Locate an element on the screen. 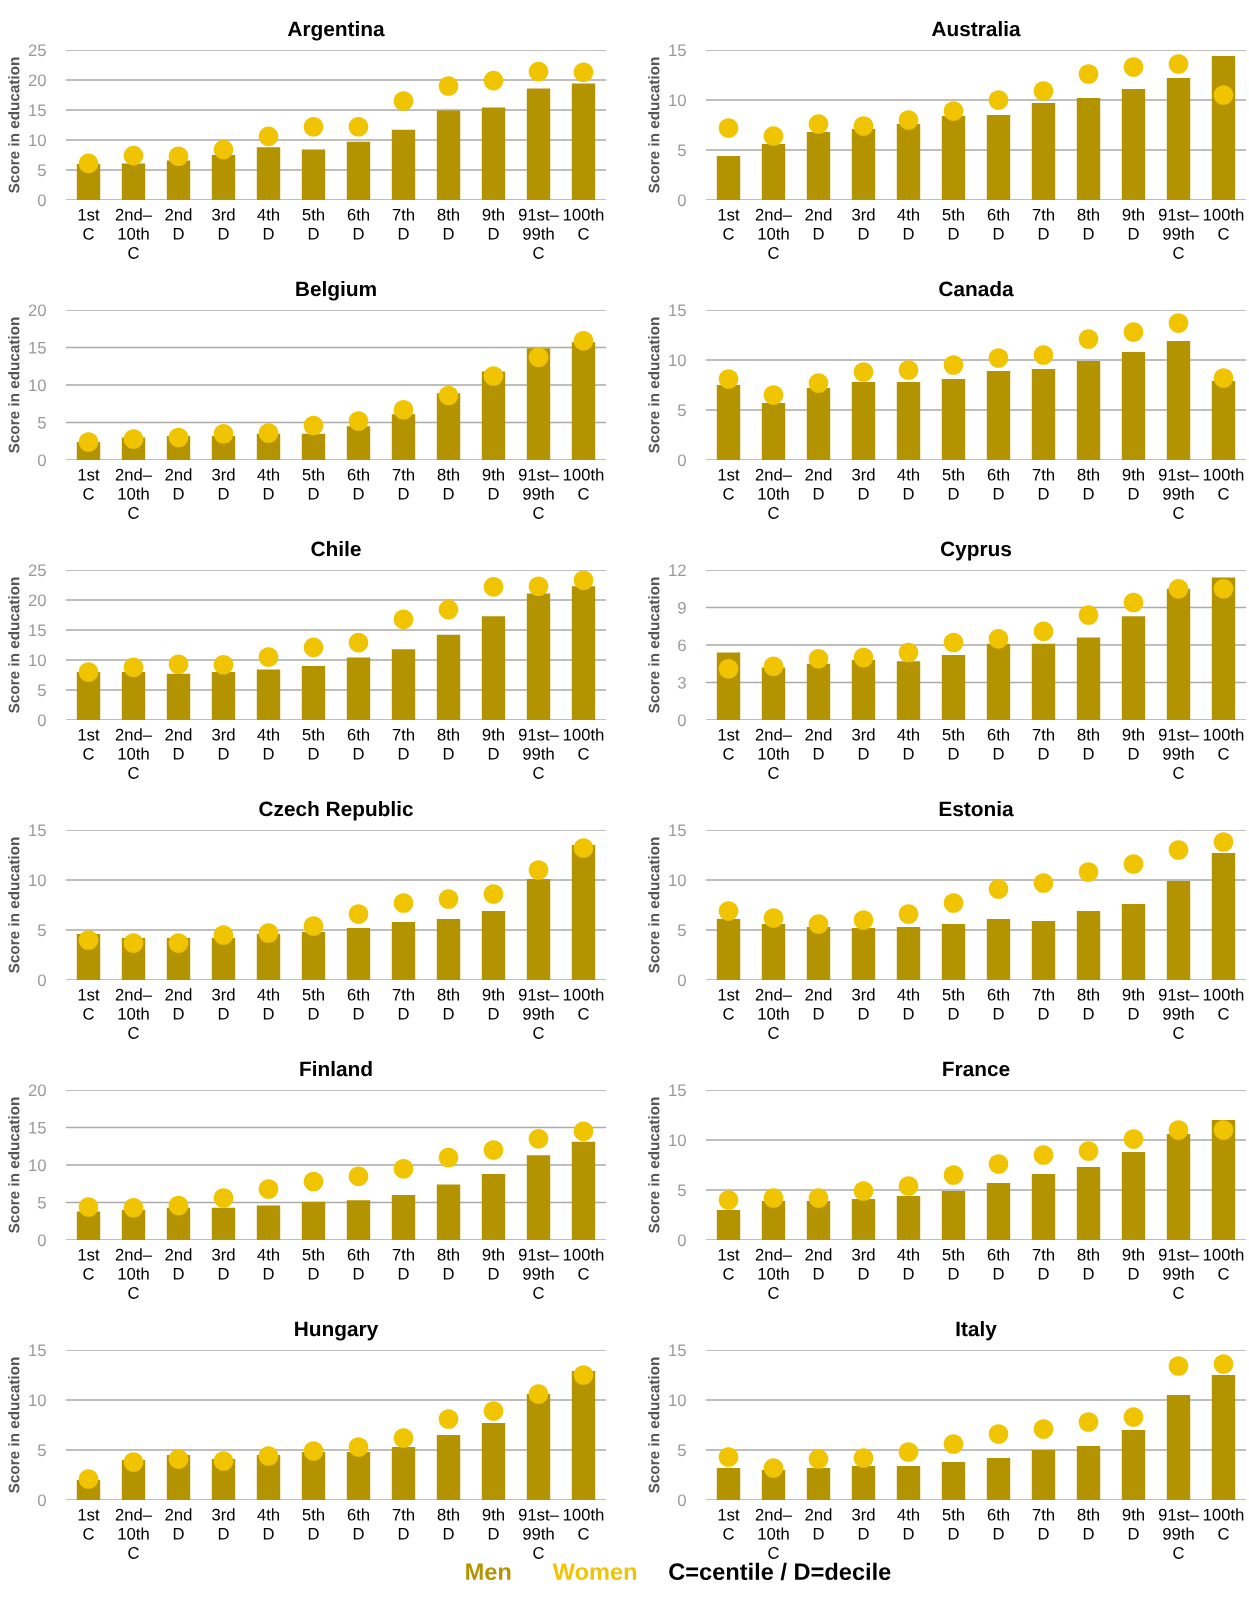  chart-title: Argentina is located at coordinates (336, 31).